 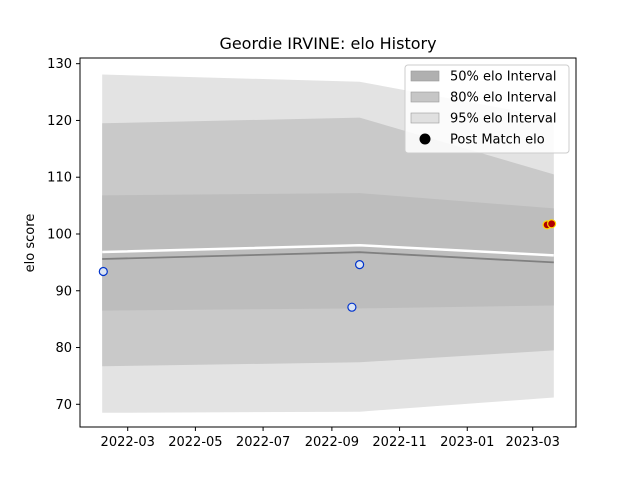 I want to click on post-match-points, so click(x=327, y=265).